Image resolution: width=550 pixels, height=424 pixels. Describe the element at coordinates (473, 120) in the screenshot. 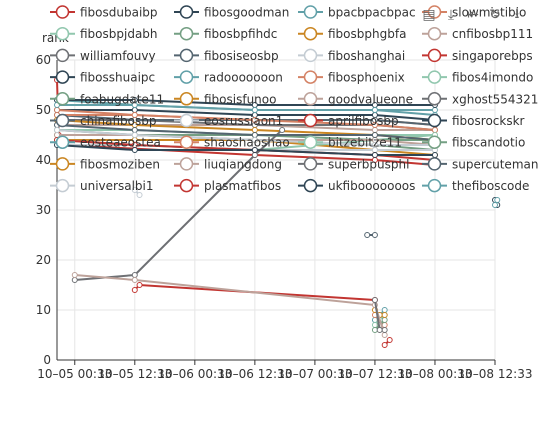

I see `legend-item-fibosrockskr: fibosrockskr` at that location.